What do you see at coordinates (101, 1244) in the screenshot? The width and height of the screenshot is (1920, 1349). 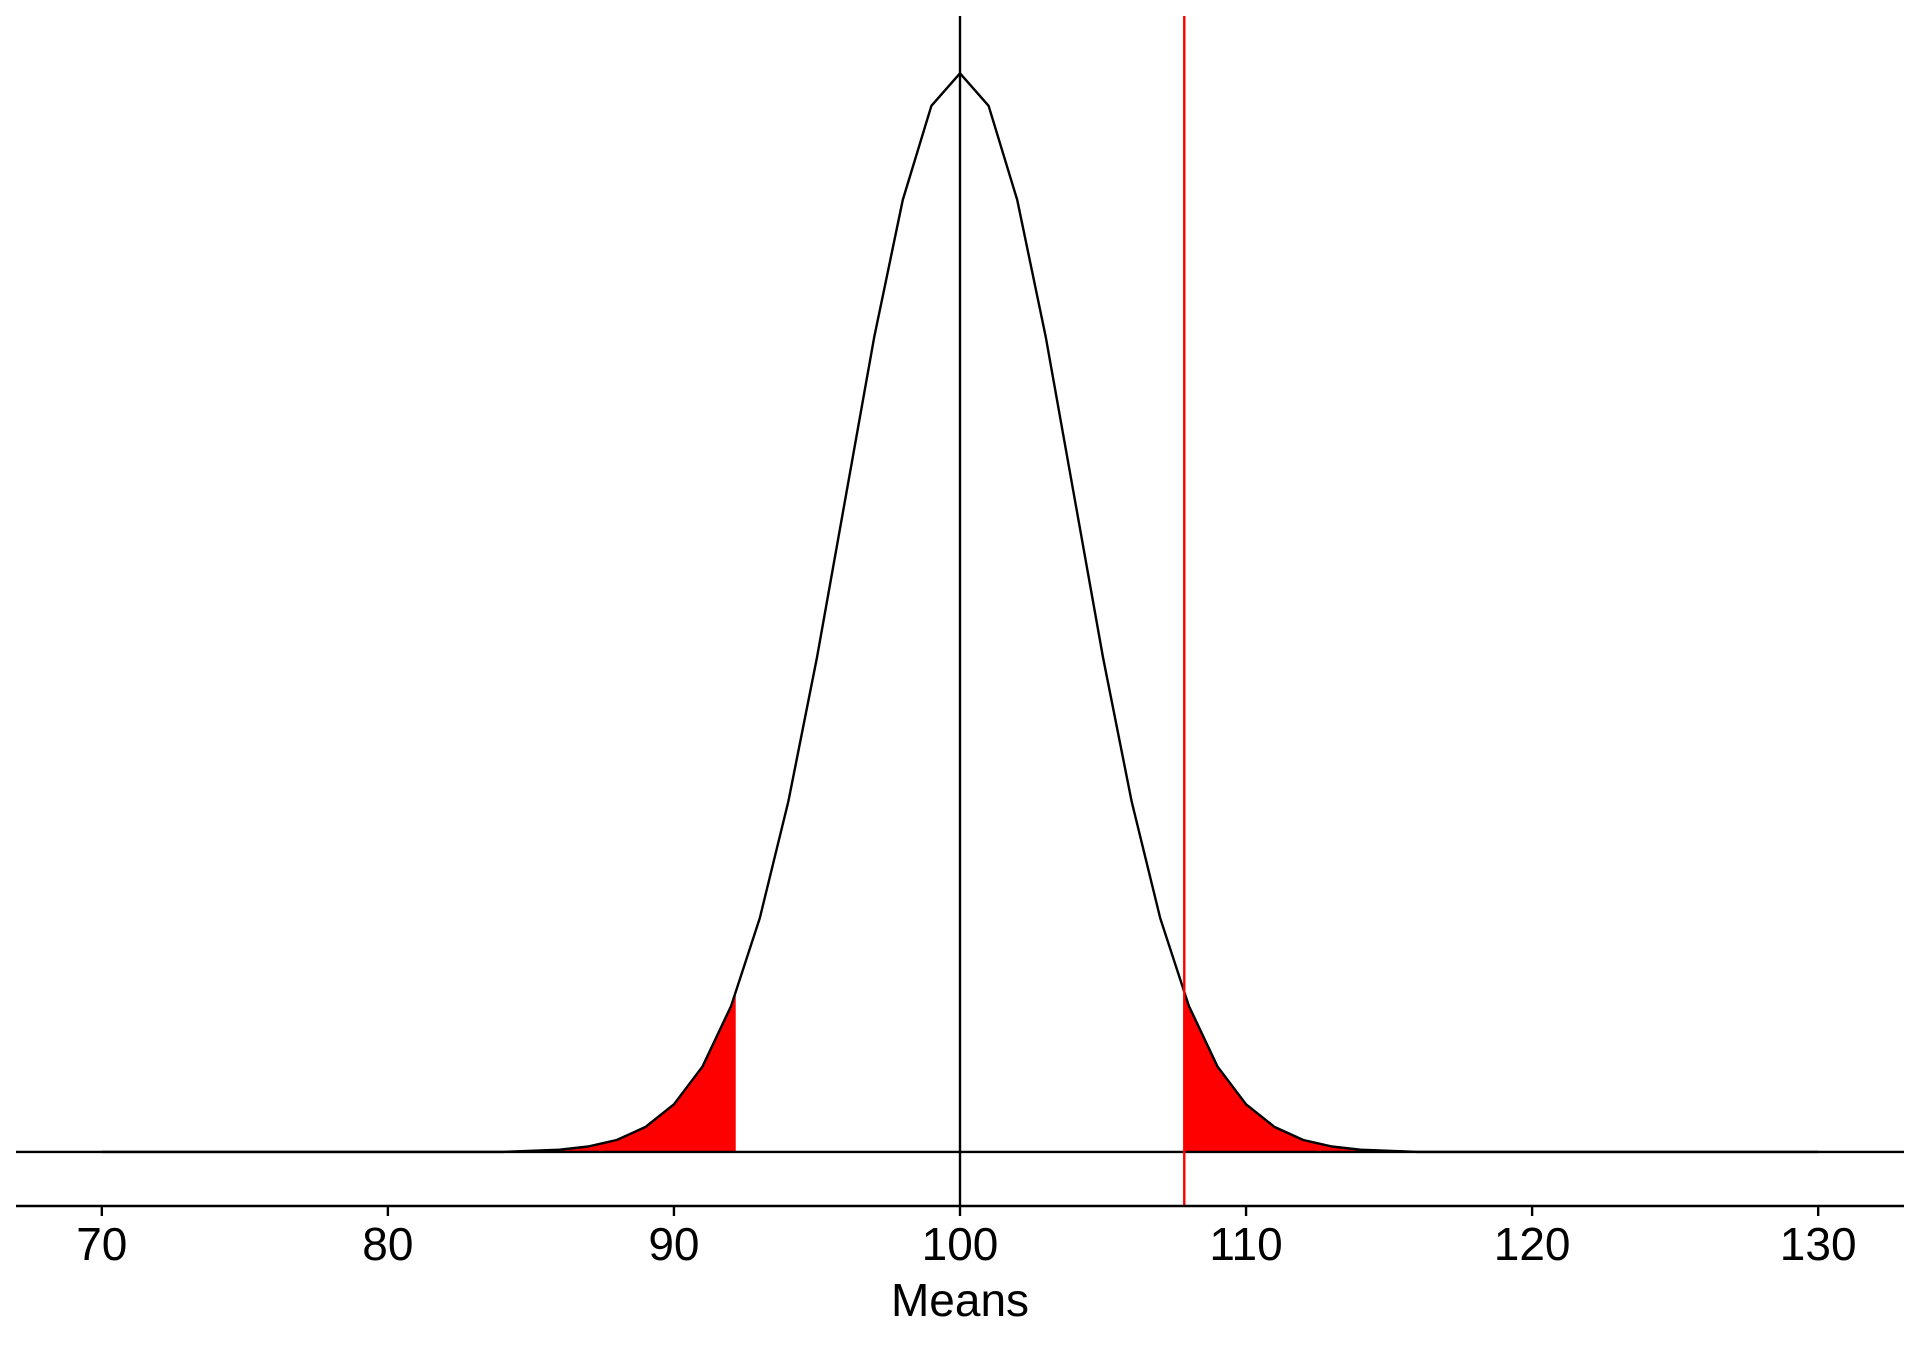 I see `x-tick-label: 70` at bounding box center [101, 1244].